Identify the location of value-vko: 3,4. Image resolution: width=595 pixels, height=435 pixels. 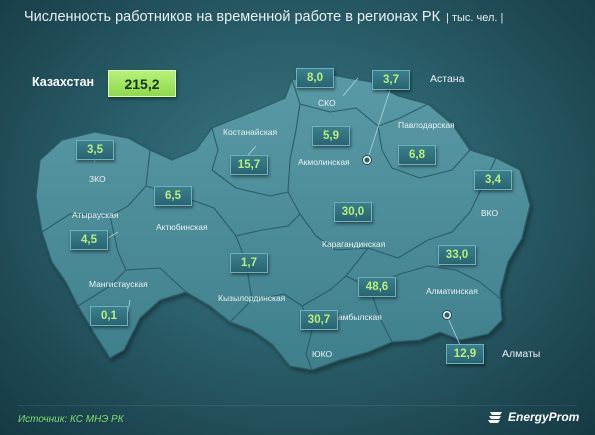
(493, 180).